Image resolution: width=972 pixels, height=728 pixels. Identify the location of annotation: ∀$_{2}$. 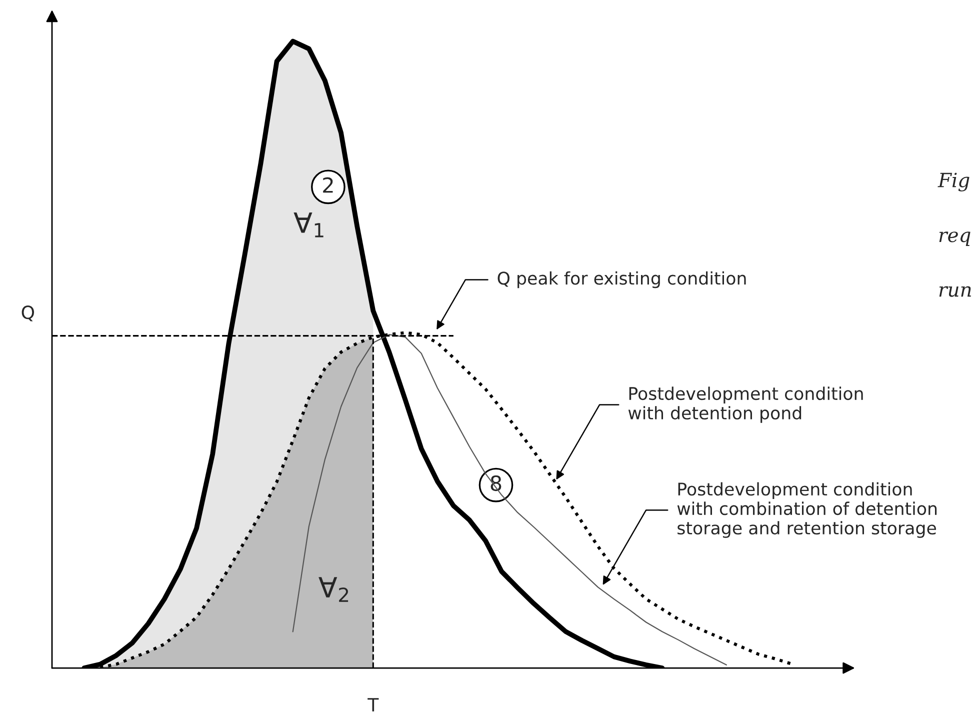
(333, 589).